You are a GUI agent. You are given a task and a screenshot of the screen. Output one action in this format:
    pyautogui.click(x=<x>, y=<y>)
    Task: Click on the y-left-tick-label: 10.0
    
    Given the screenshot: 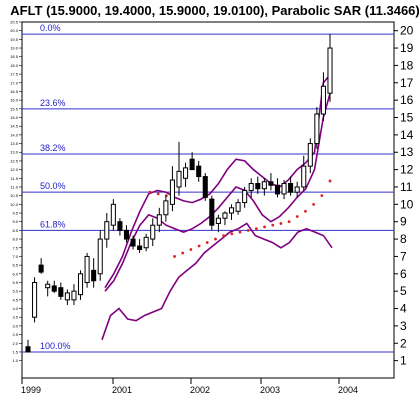 What is the action you would take?
    pyautogui.click(x=14, y=204)
    